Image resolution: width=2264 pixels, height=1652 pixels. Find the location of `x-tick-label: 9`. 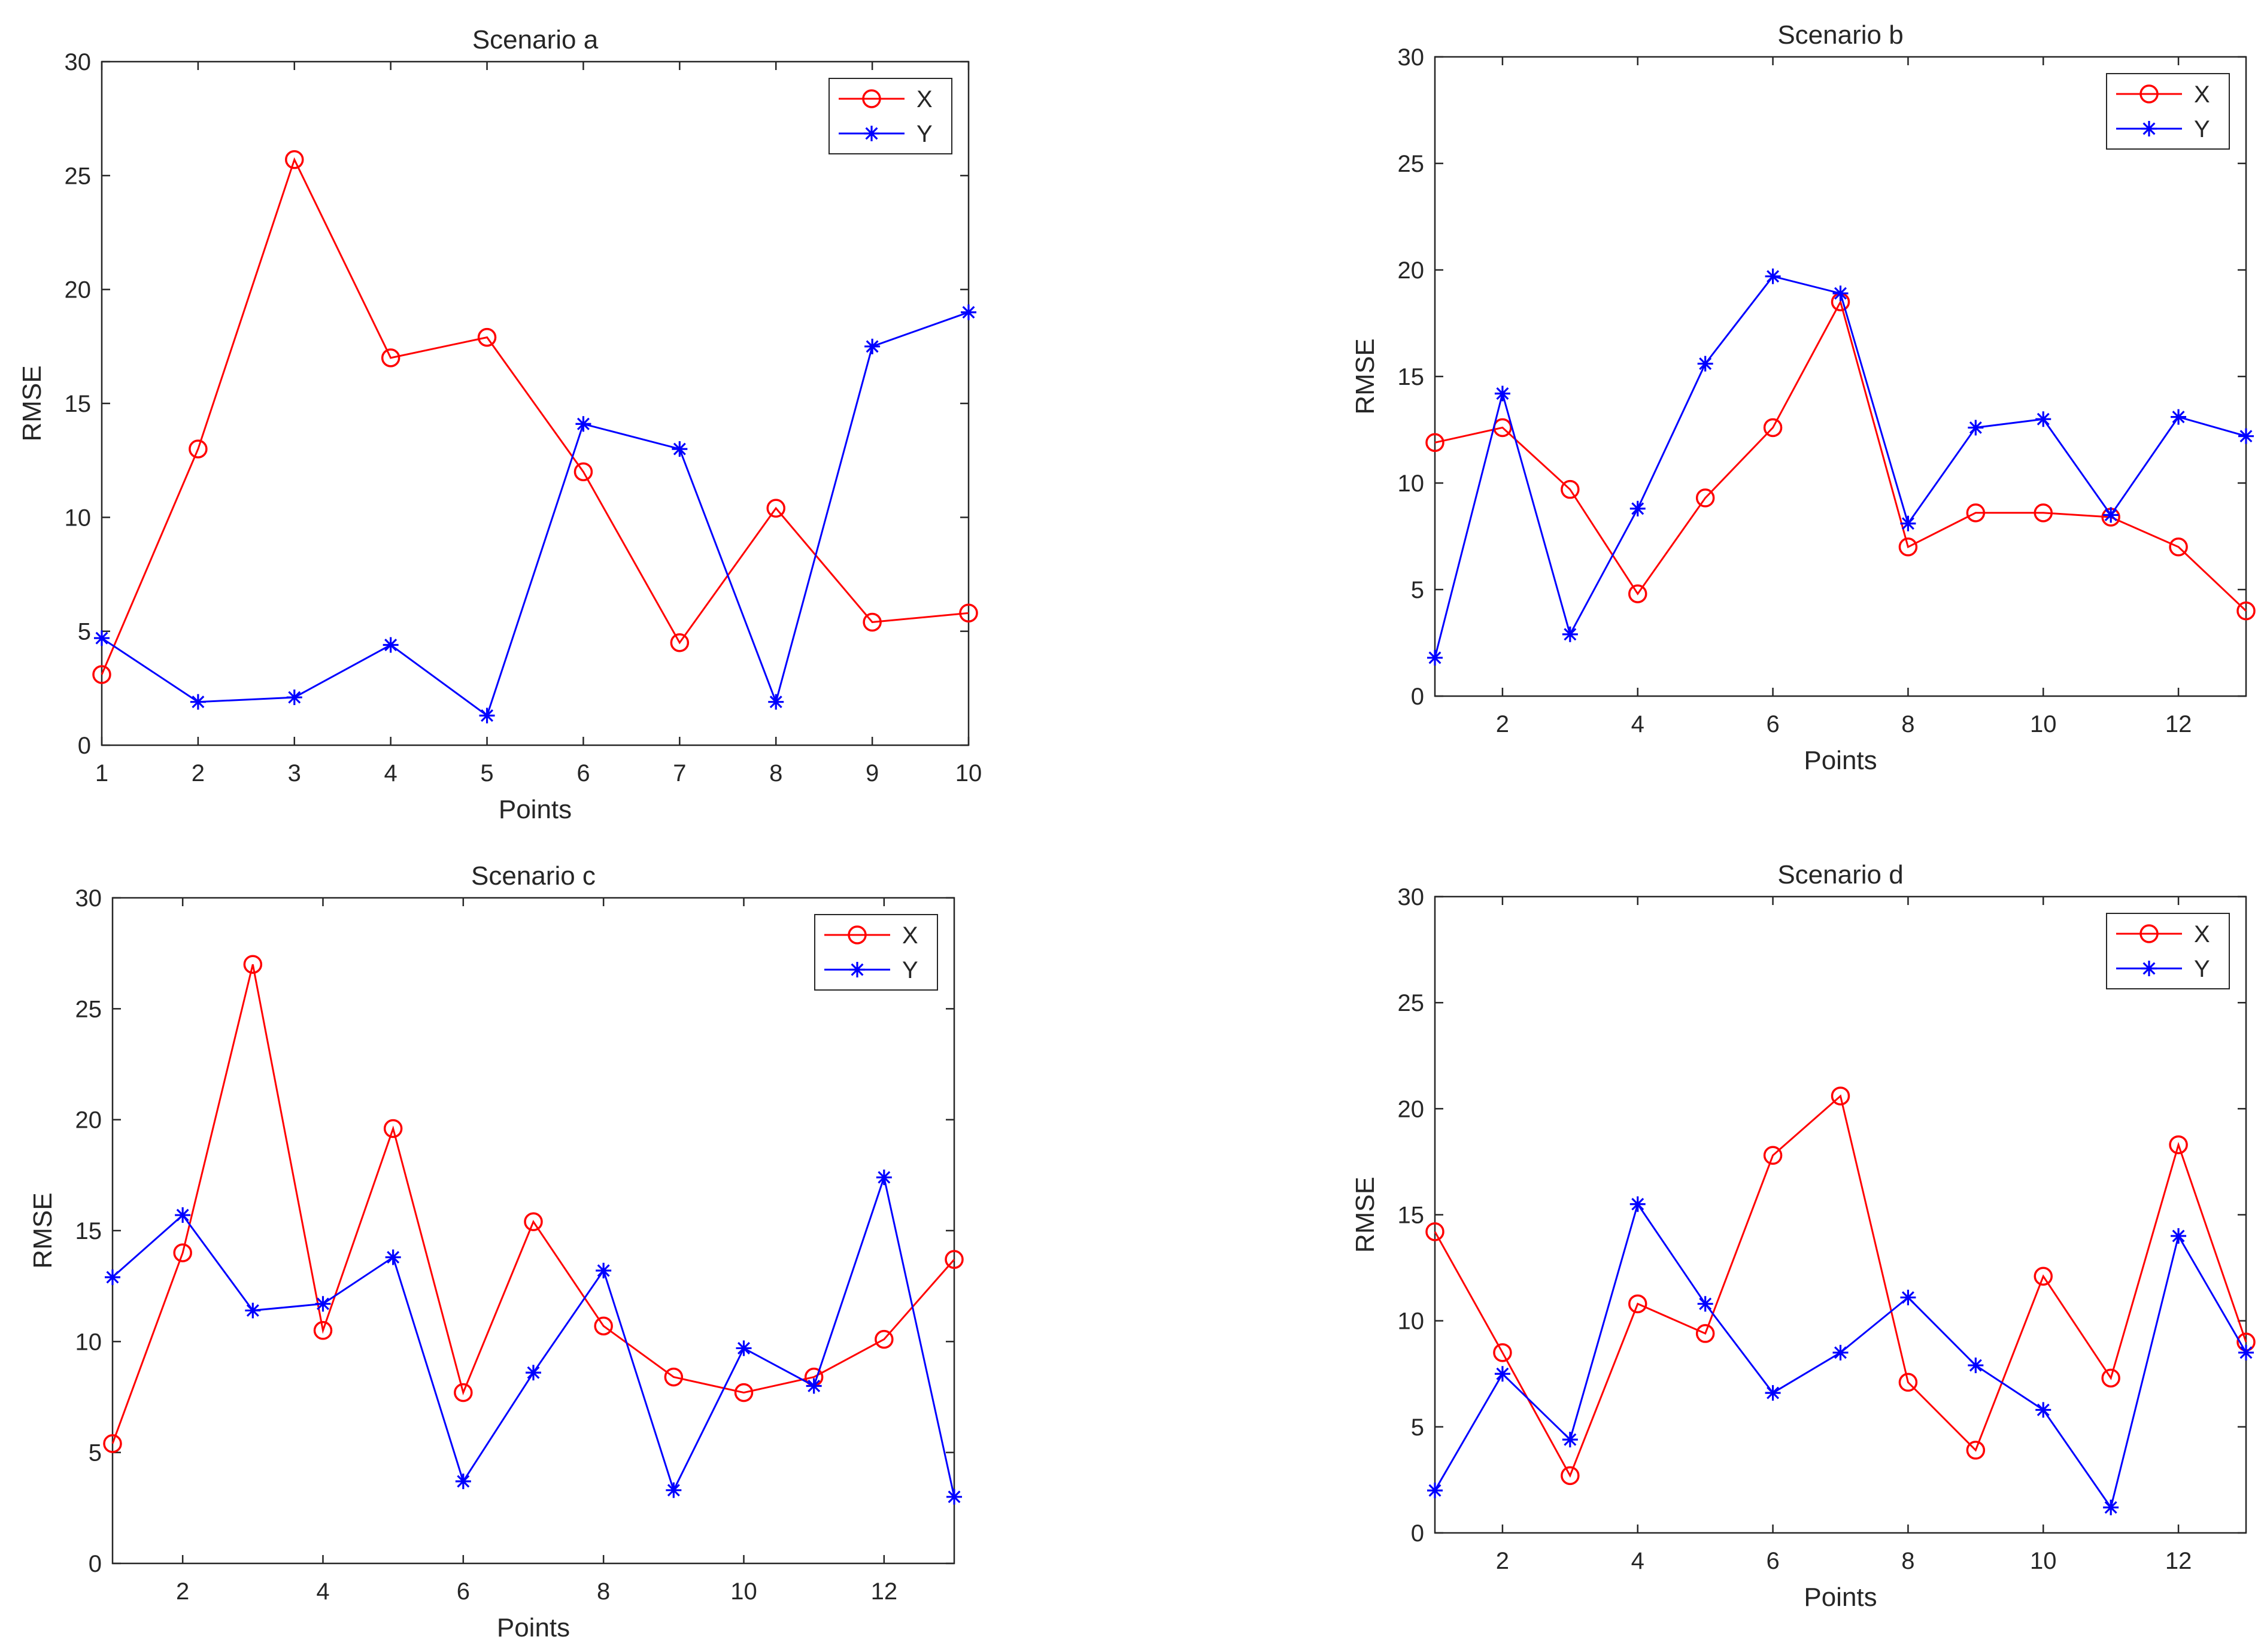

x-tick-label: 9 is located at coordinates (873, 773).